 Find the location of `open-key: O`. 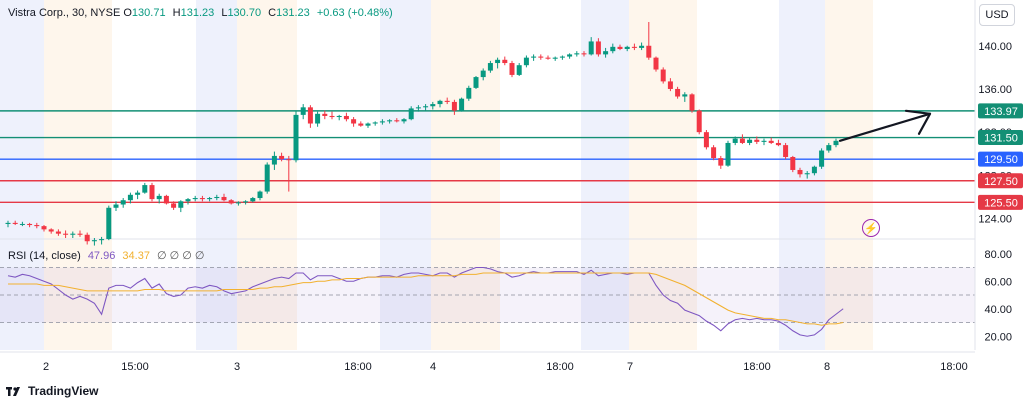

open-key: O is located at coordinates (127, 13).